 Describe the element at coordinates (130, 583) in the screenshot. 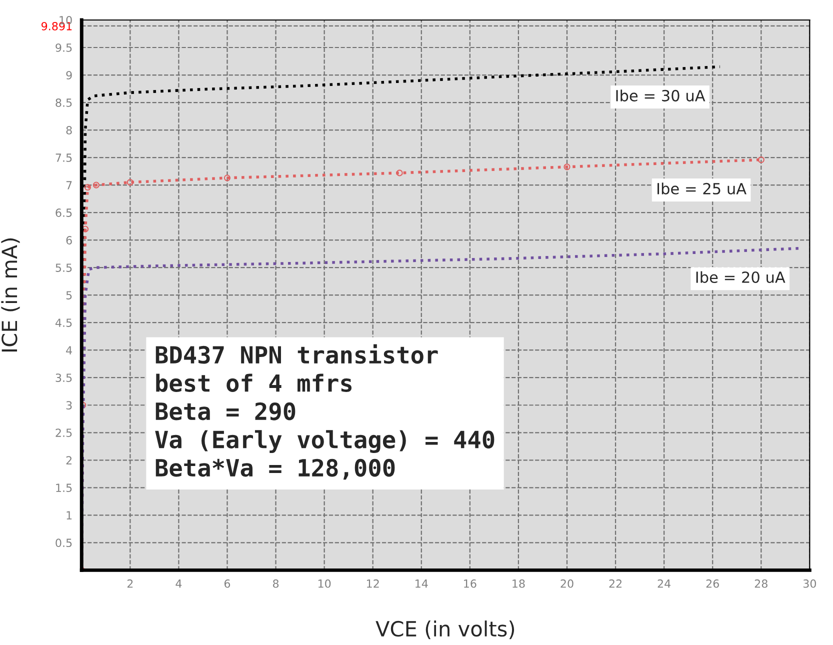

I see `x-tick-label: 2` at that location.